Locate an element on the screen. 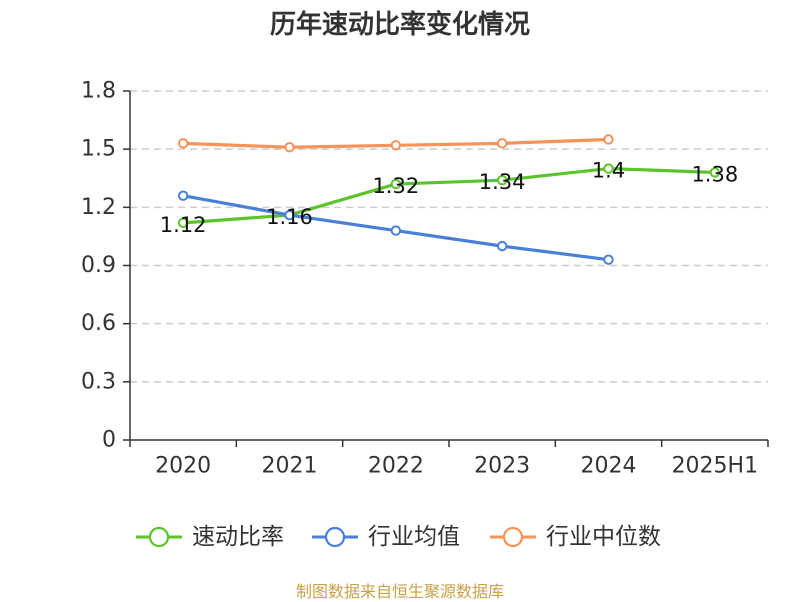 The image size is (800, 602). x-tick-label: 2021 is located at coordinates (290, 466).